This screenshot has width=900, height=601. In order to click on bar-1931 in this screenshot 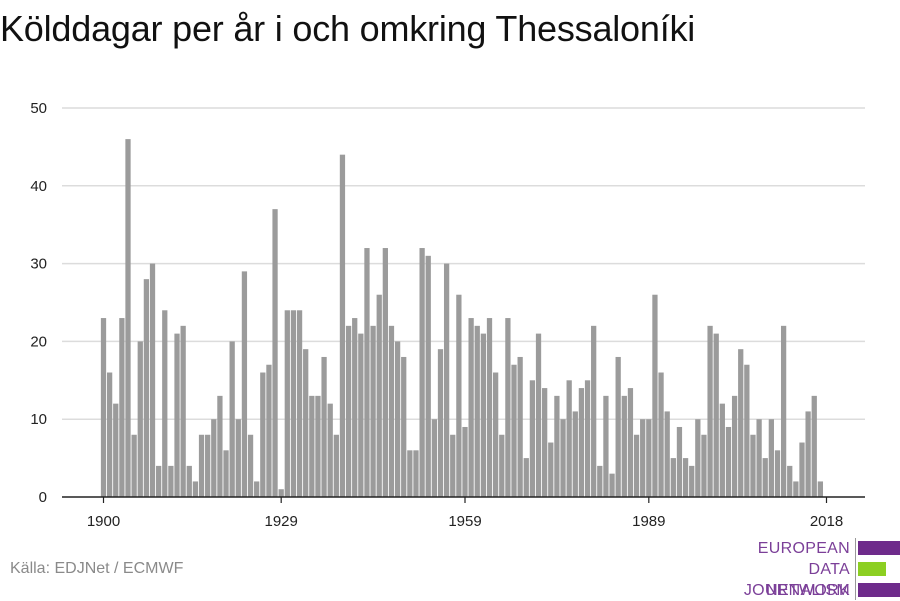, I will do `click(293, 403)`.